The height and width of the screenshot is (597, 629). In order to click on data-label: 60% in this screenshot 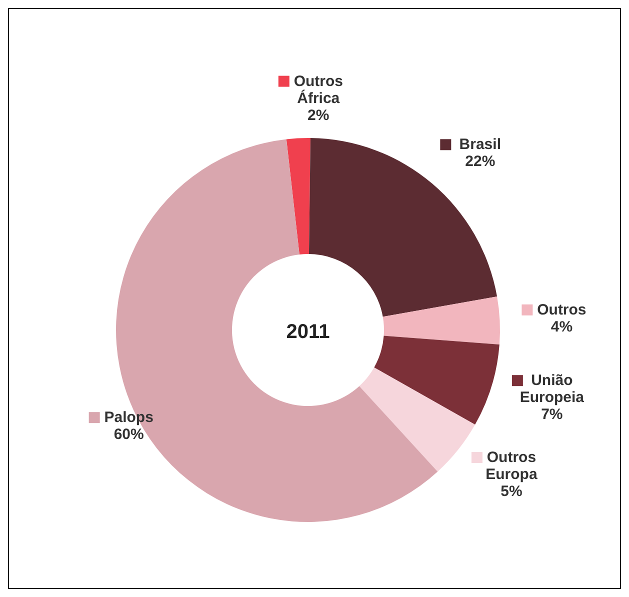, I will do `click(129, 435)`.